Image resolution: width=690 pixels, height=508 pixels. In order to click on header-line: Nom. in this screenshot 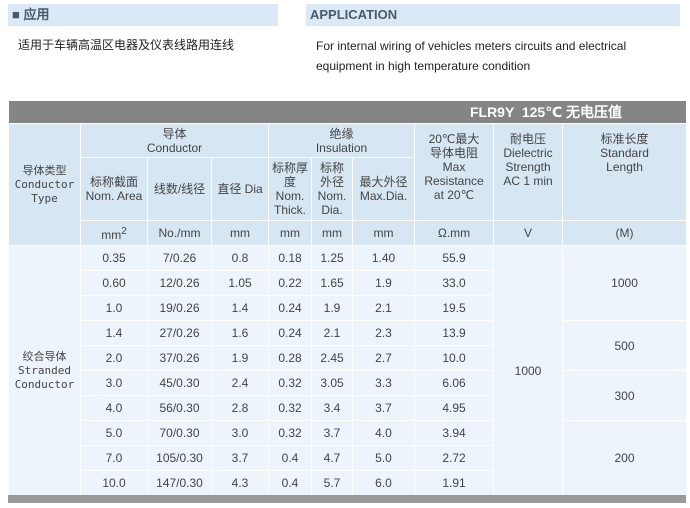, I will do `click(332, 196)`.